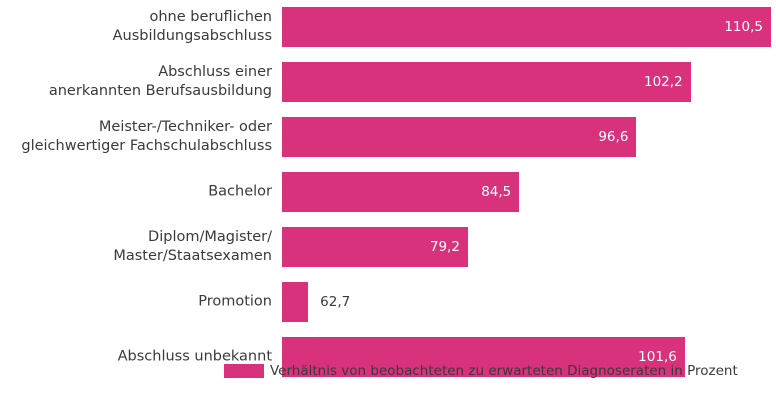 This screenshot has height=411, width=776. Describe the element at coordinates (613, 137) in the screenshot. I see `value-label: 96,6` at that location.